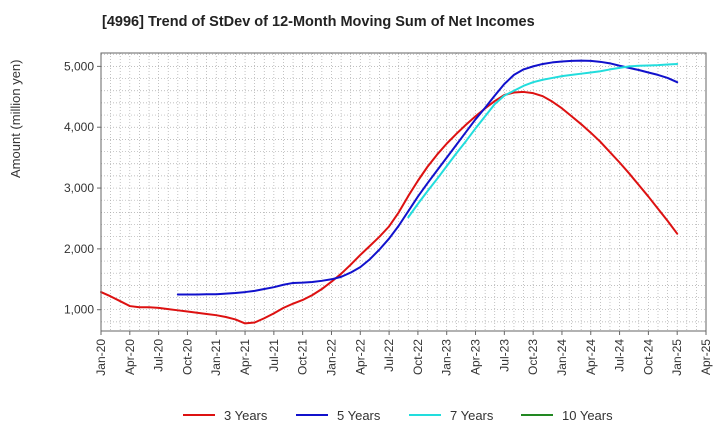 This screenshot has width=720, height=440. Describe the element at coordinates (543, 140) in the screenshot. I see `series-line` at that location.